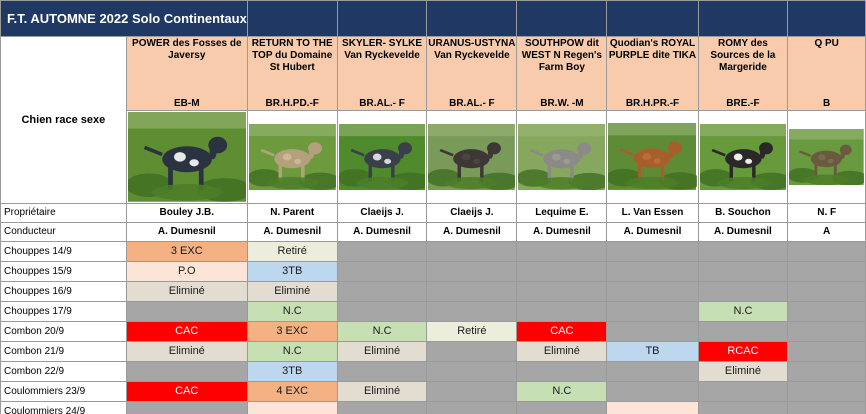 The width and height of the screenshot is (866, 414). I want to click on result-cell: P.O, so click(186, 271).